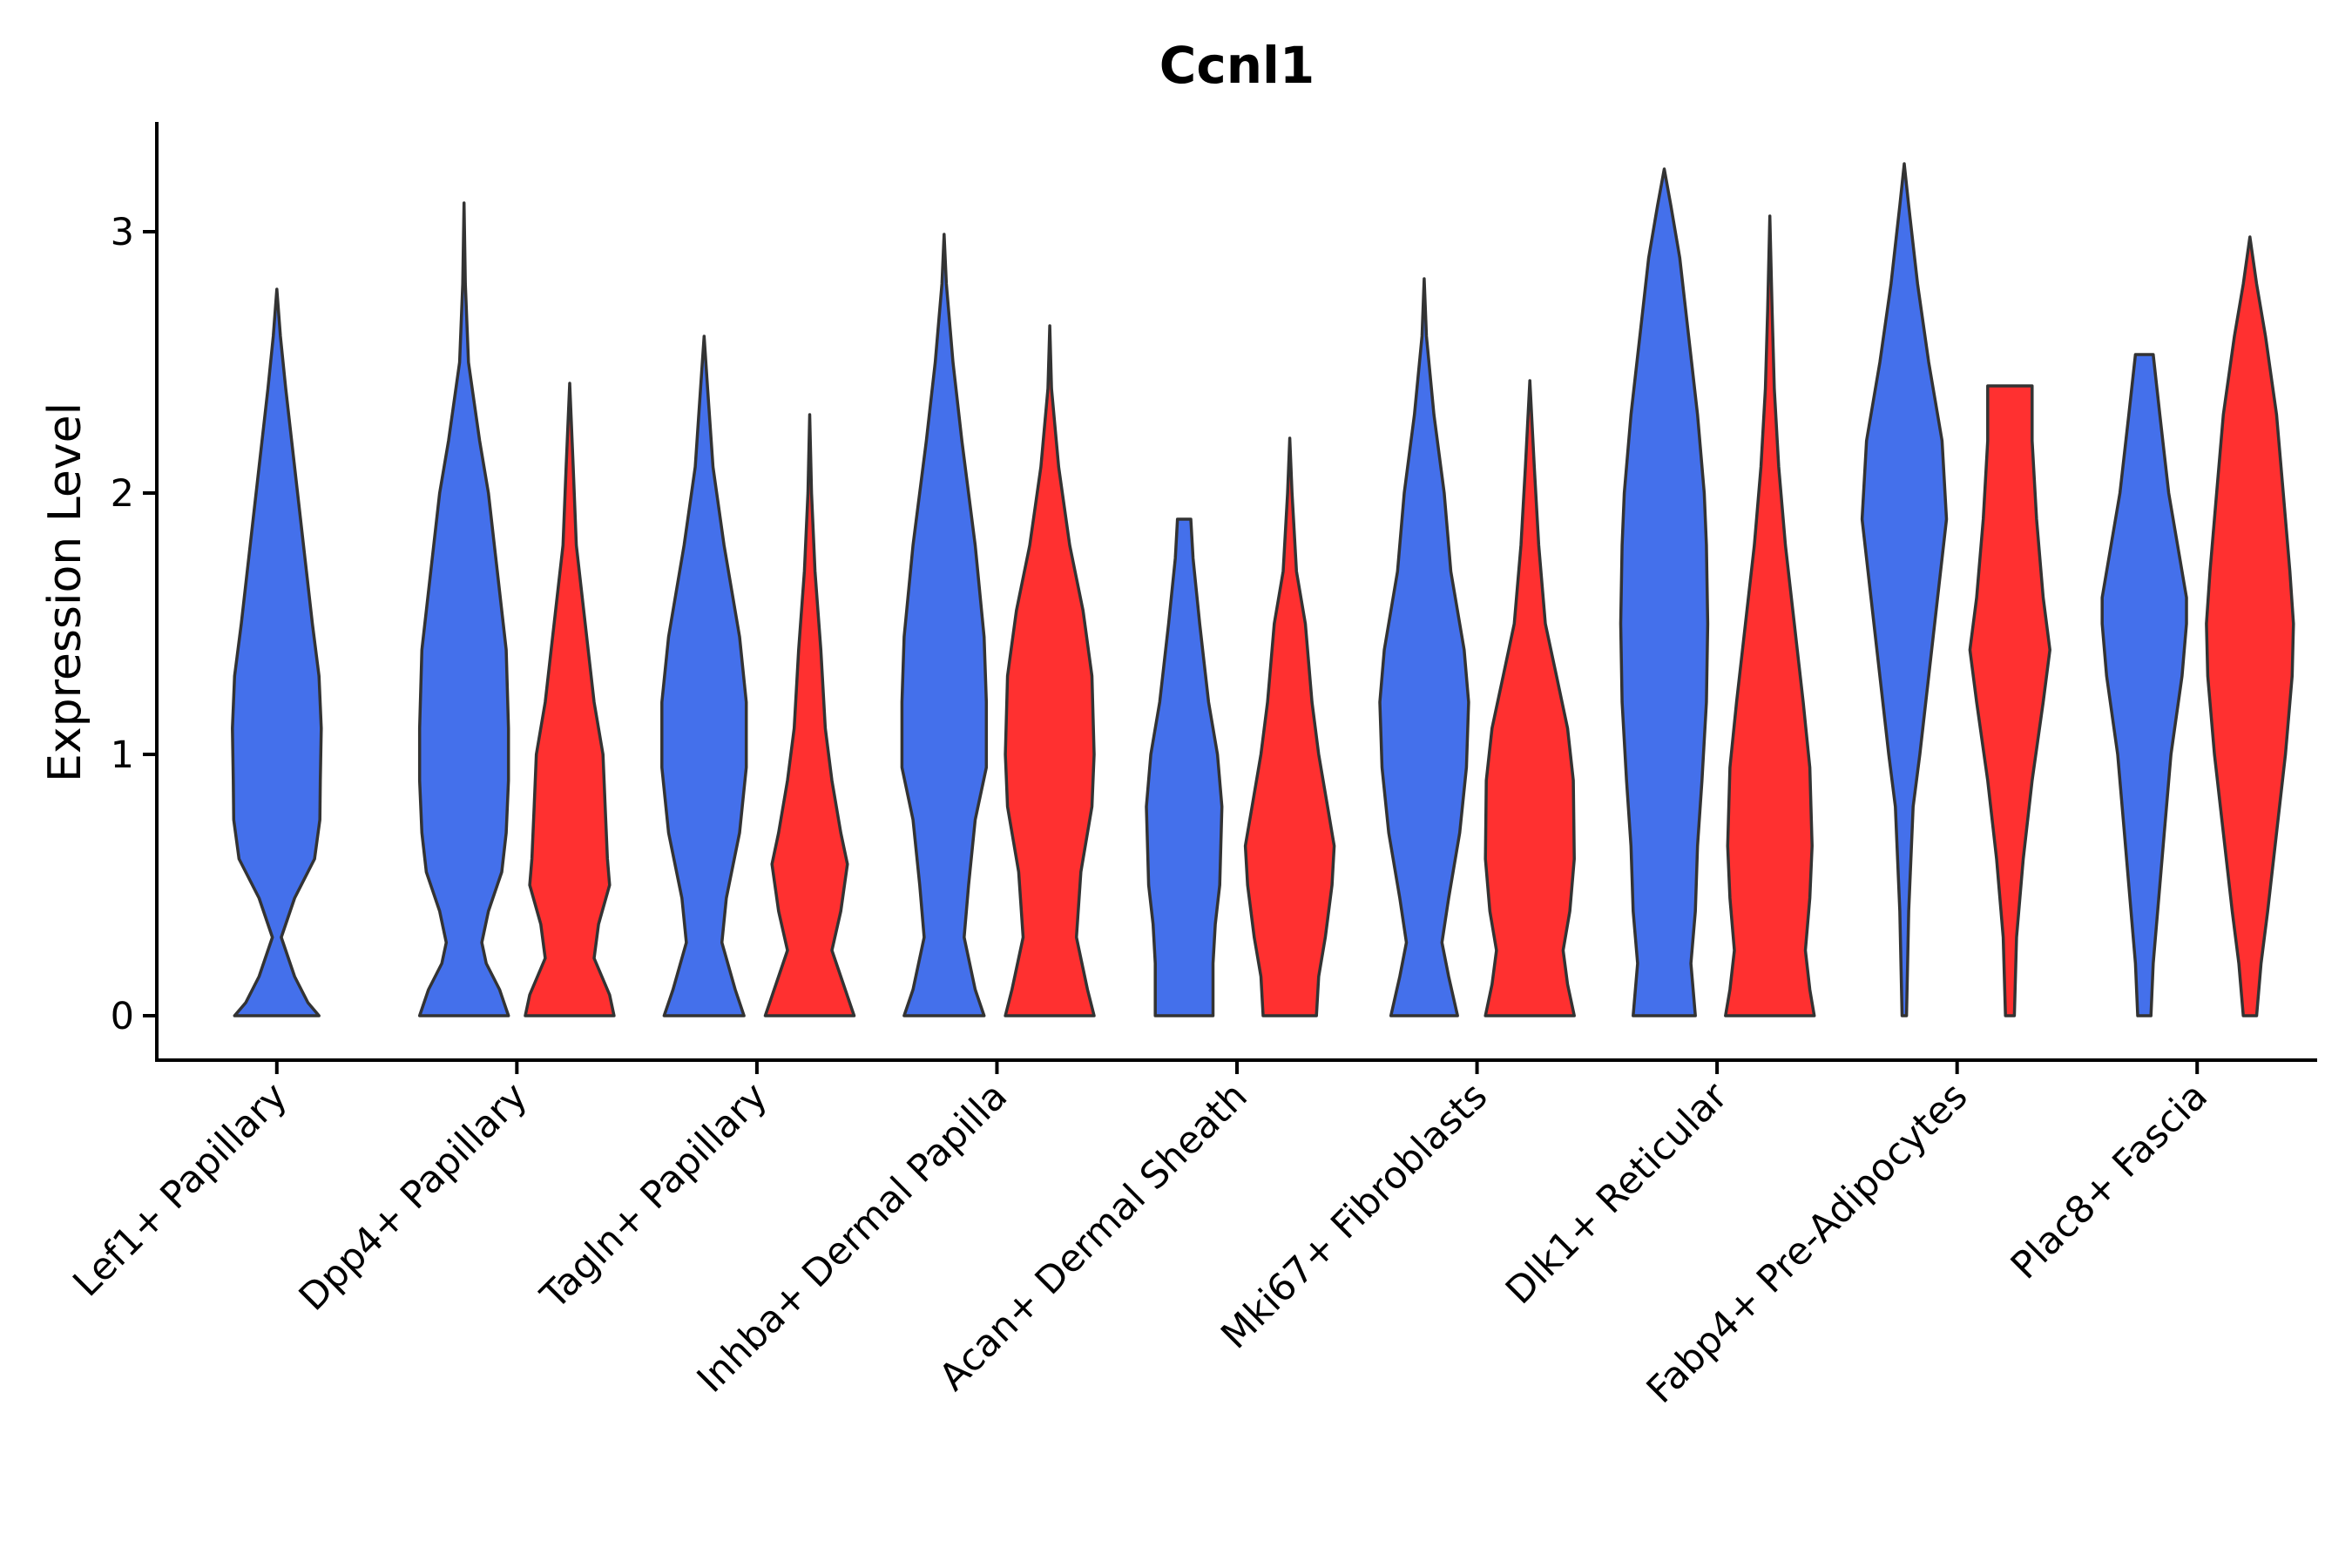 The image size is (2352, 1568). Describe the element at coordinates (1616, 1193) in the screenshot. I see `x-tick-label: Dlk1+ Reticular` at that location.